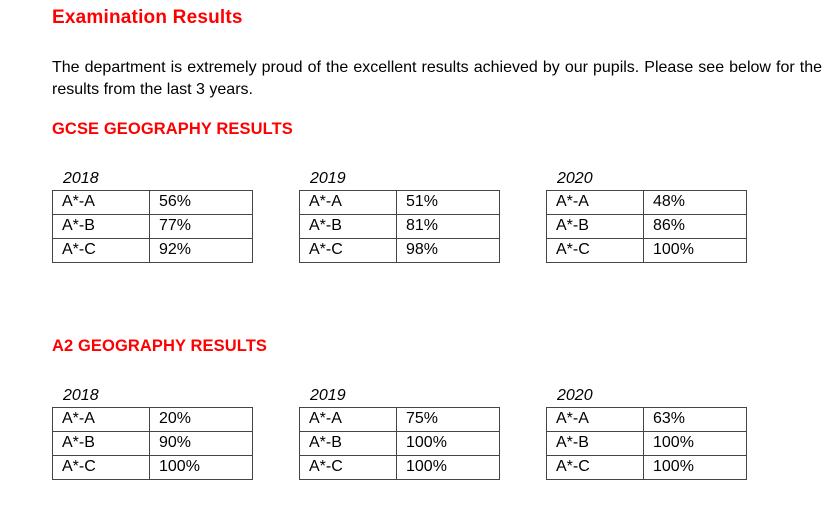 The height and width of the screenshot is (508, 840). I want to click on table-row: A*-B 77%, so click(152, 226).